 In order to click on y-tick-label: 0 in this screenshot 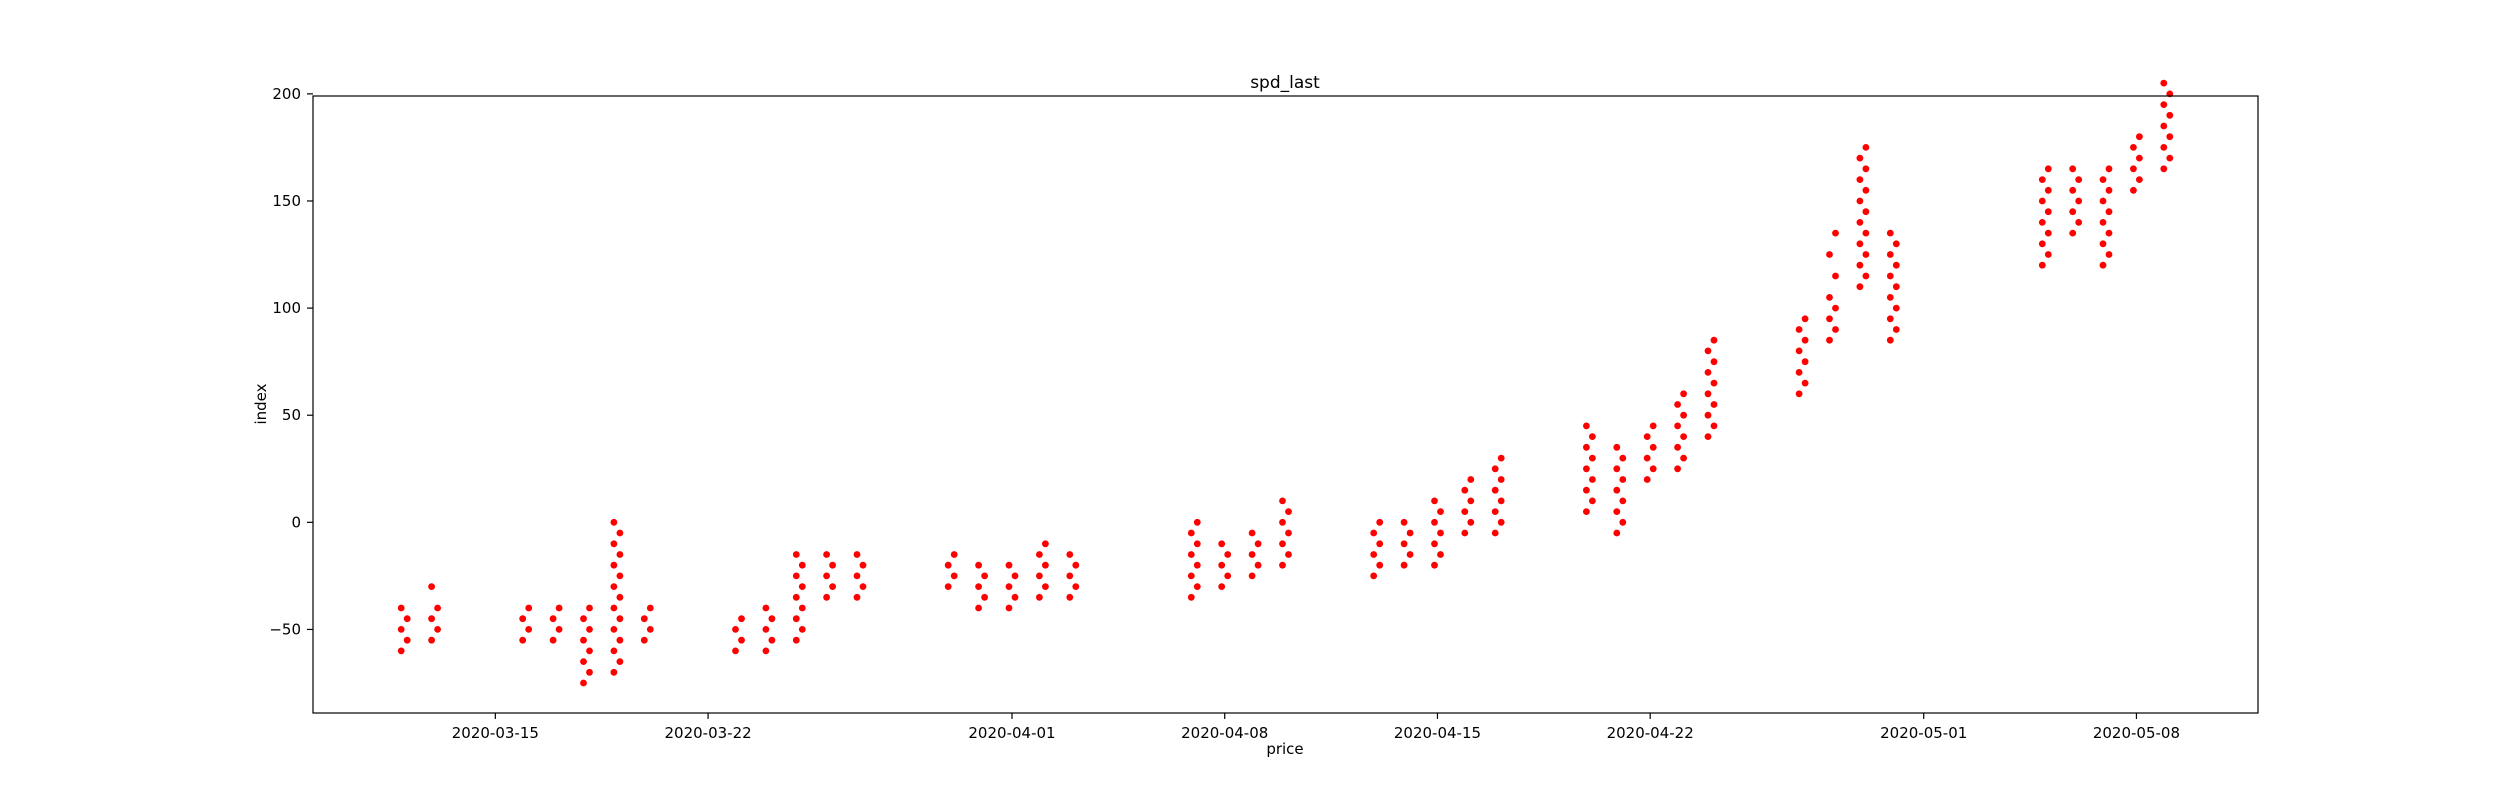, I will do `click(296, 522)`.